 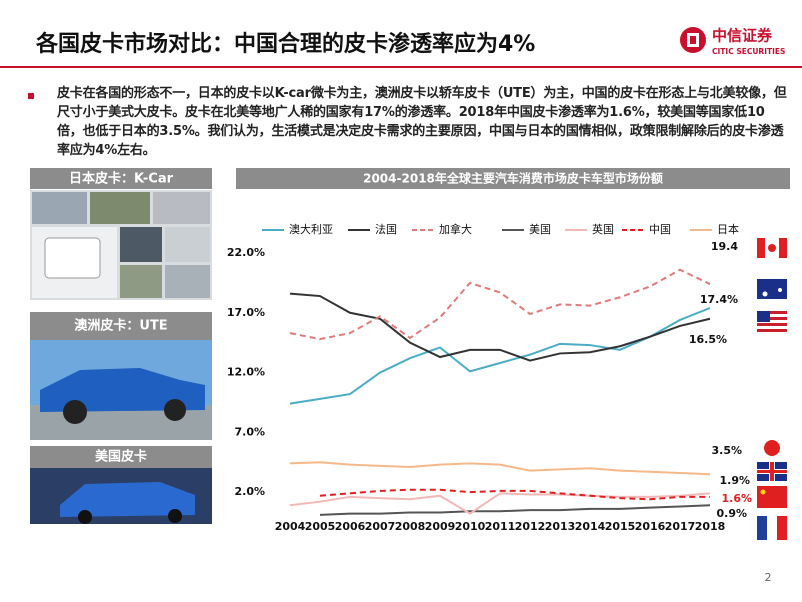 I want to click on x-tick-label: 2006, so click(x=350, y=526).